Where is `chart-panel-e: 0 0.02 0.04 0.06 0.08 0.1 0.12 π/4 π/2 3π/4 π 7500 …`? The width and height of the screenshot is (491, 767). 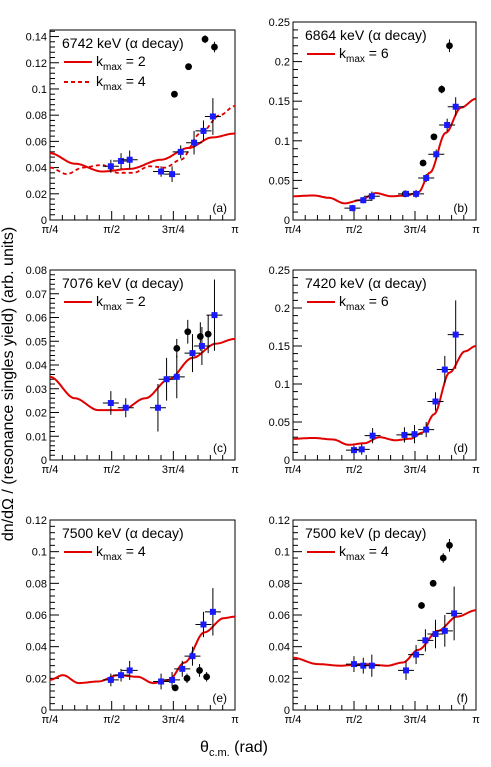 chart-panel-e: 0 0.02 0.04 0.06 0.08 0.1 0.12 π/4 π/2 3π/4 π 7500 … is located at coordinates (133, 620).